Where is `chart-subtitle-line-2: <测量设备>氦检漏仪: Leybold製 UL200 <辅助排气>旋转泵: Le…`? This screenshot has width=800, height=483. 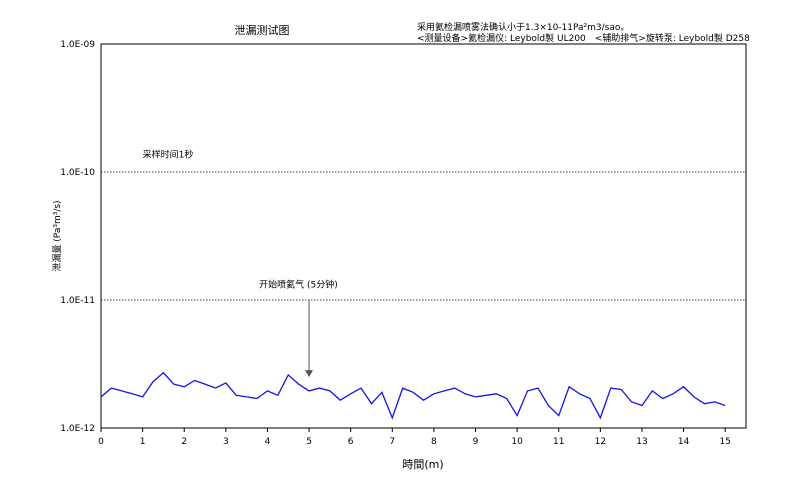
chart-subtitle-line-2: <测量设备>氦检漏仪: Leybold製 UL200 <辅助排气>旋转泵: Le… is located at coordinates (583, 38).